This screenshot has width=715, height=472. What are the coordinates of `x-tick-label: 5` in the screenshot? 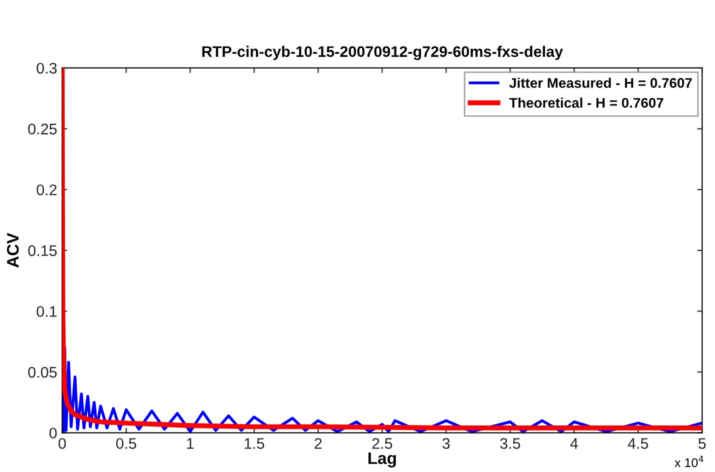 It's located at (702, 443).